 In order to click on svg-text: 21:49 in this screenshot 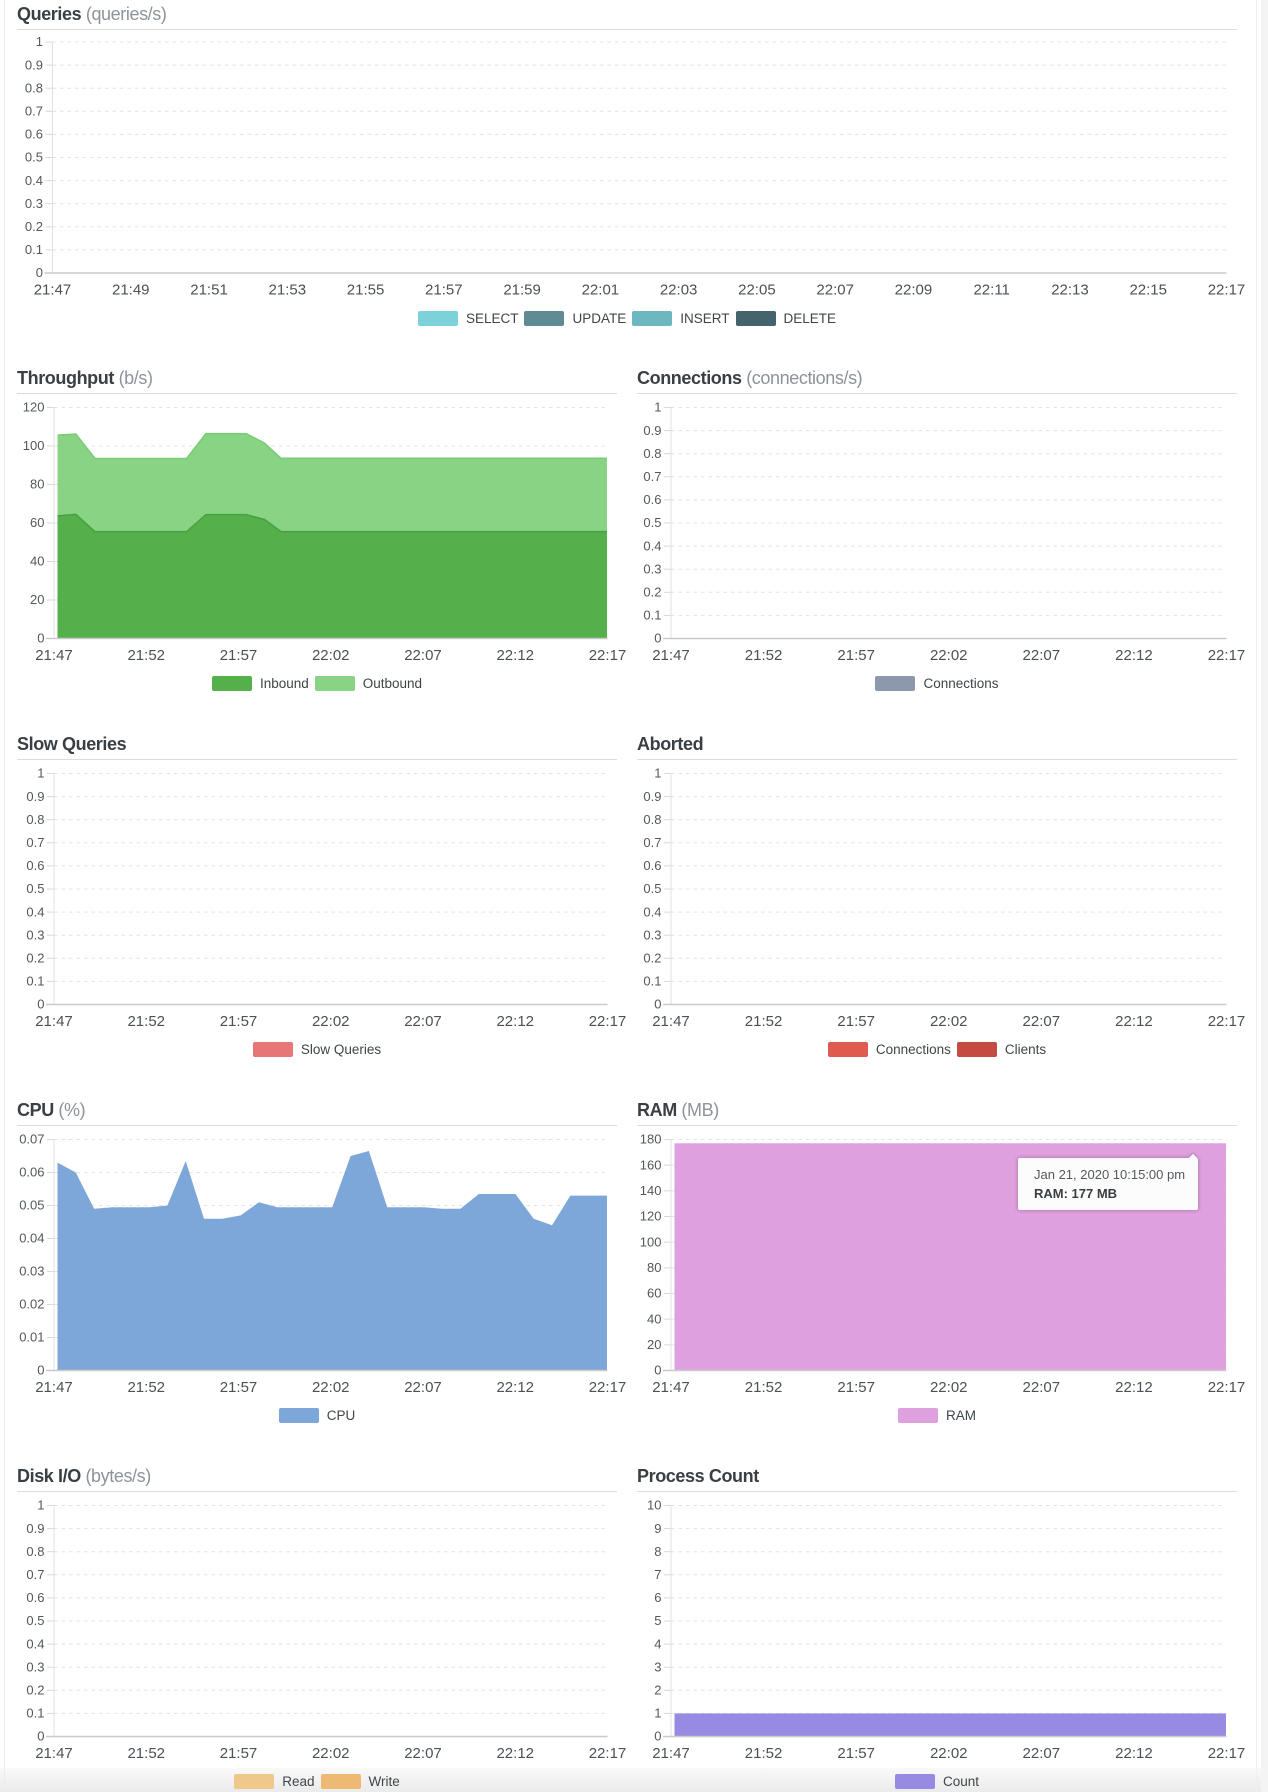, I will do `click(131, 290)`.